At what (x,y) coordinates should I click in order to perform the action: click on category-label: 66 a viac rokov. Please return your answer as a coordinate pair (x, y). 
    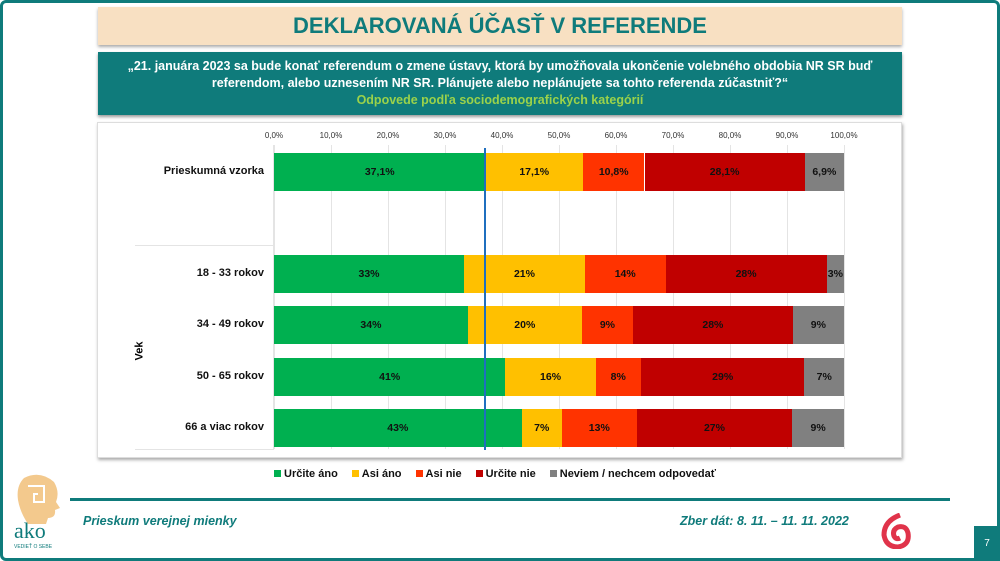
    Looking at the image, I should click on (224, 427).